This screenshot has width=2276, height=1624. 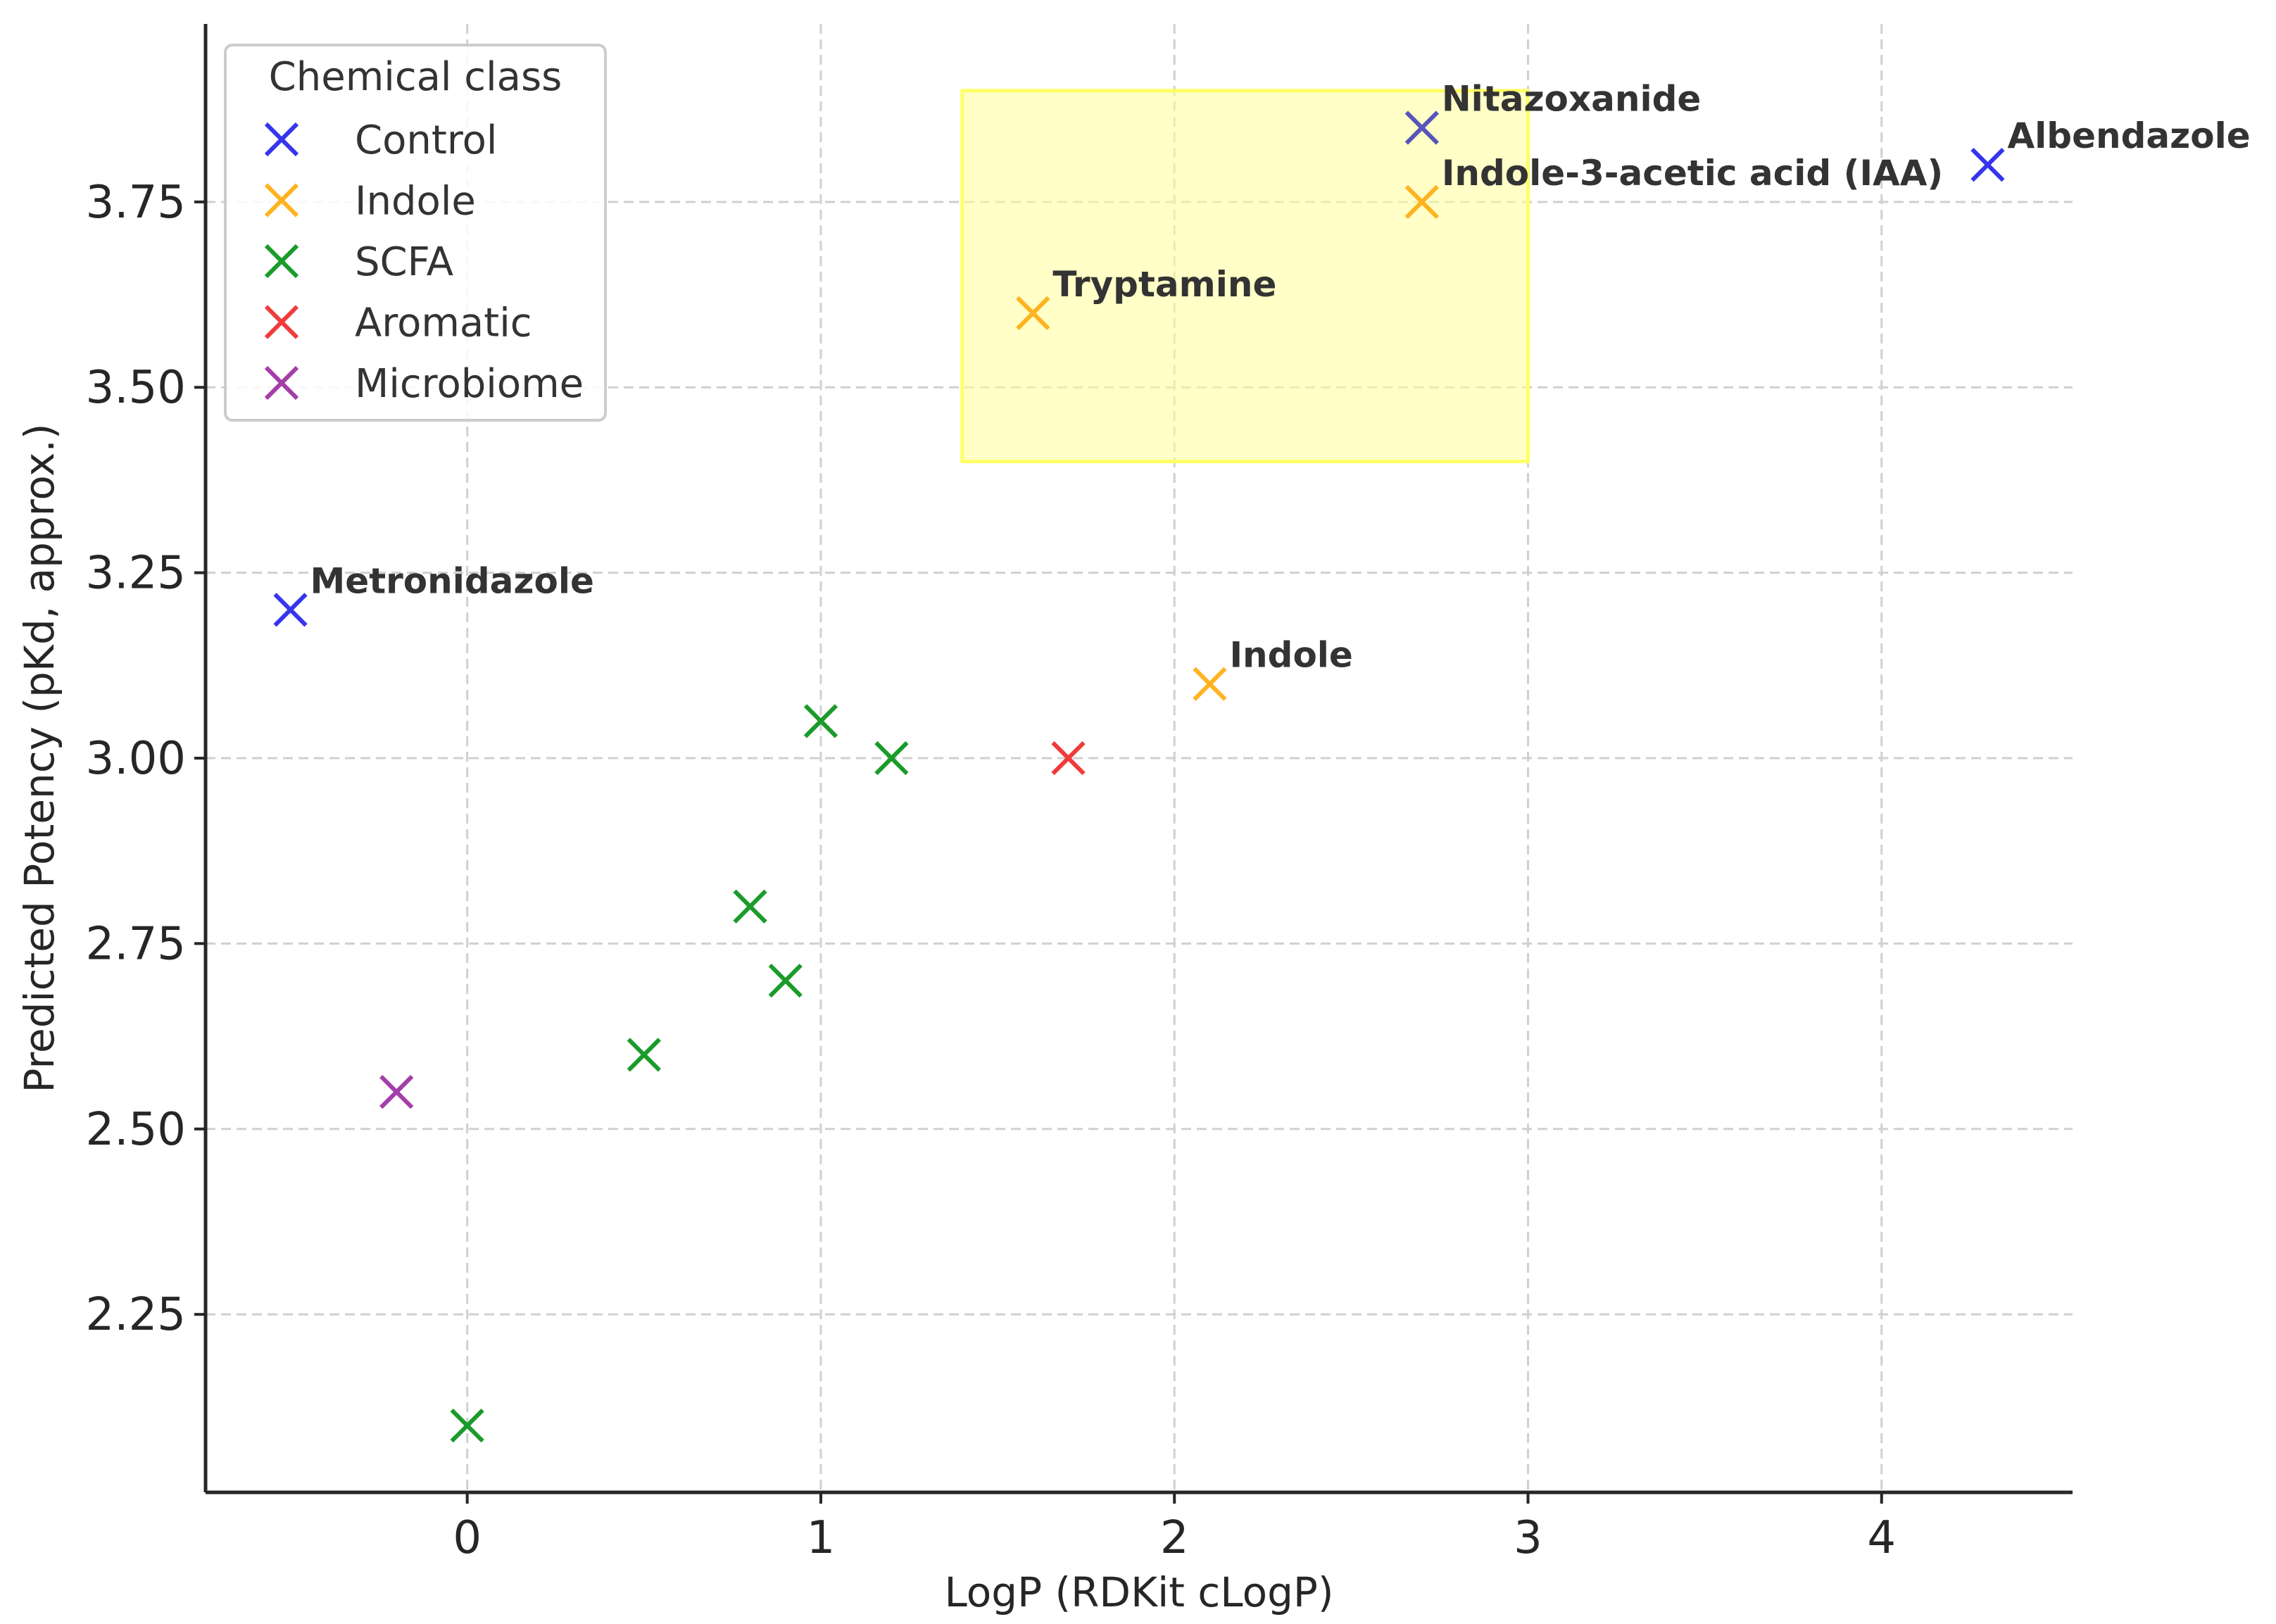 I want to click on highlight-region-layer, so click(x=1245, y=276).